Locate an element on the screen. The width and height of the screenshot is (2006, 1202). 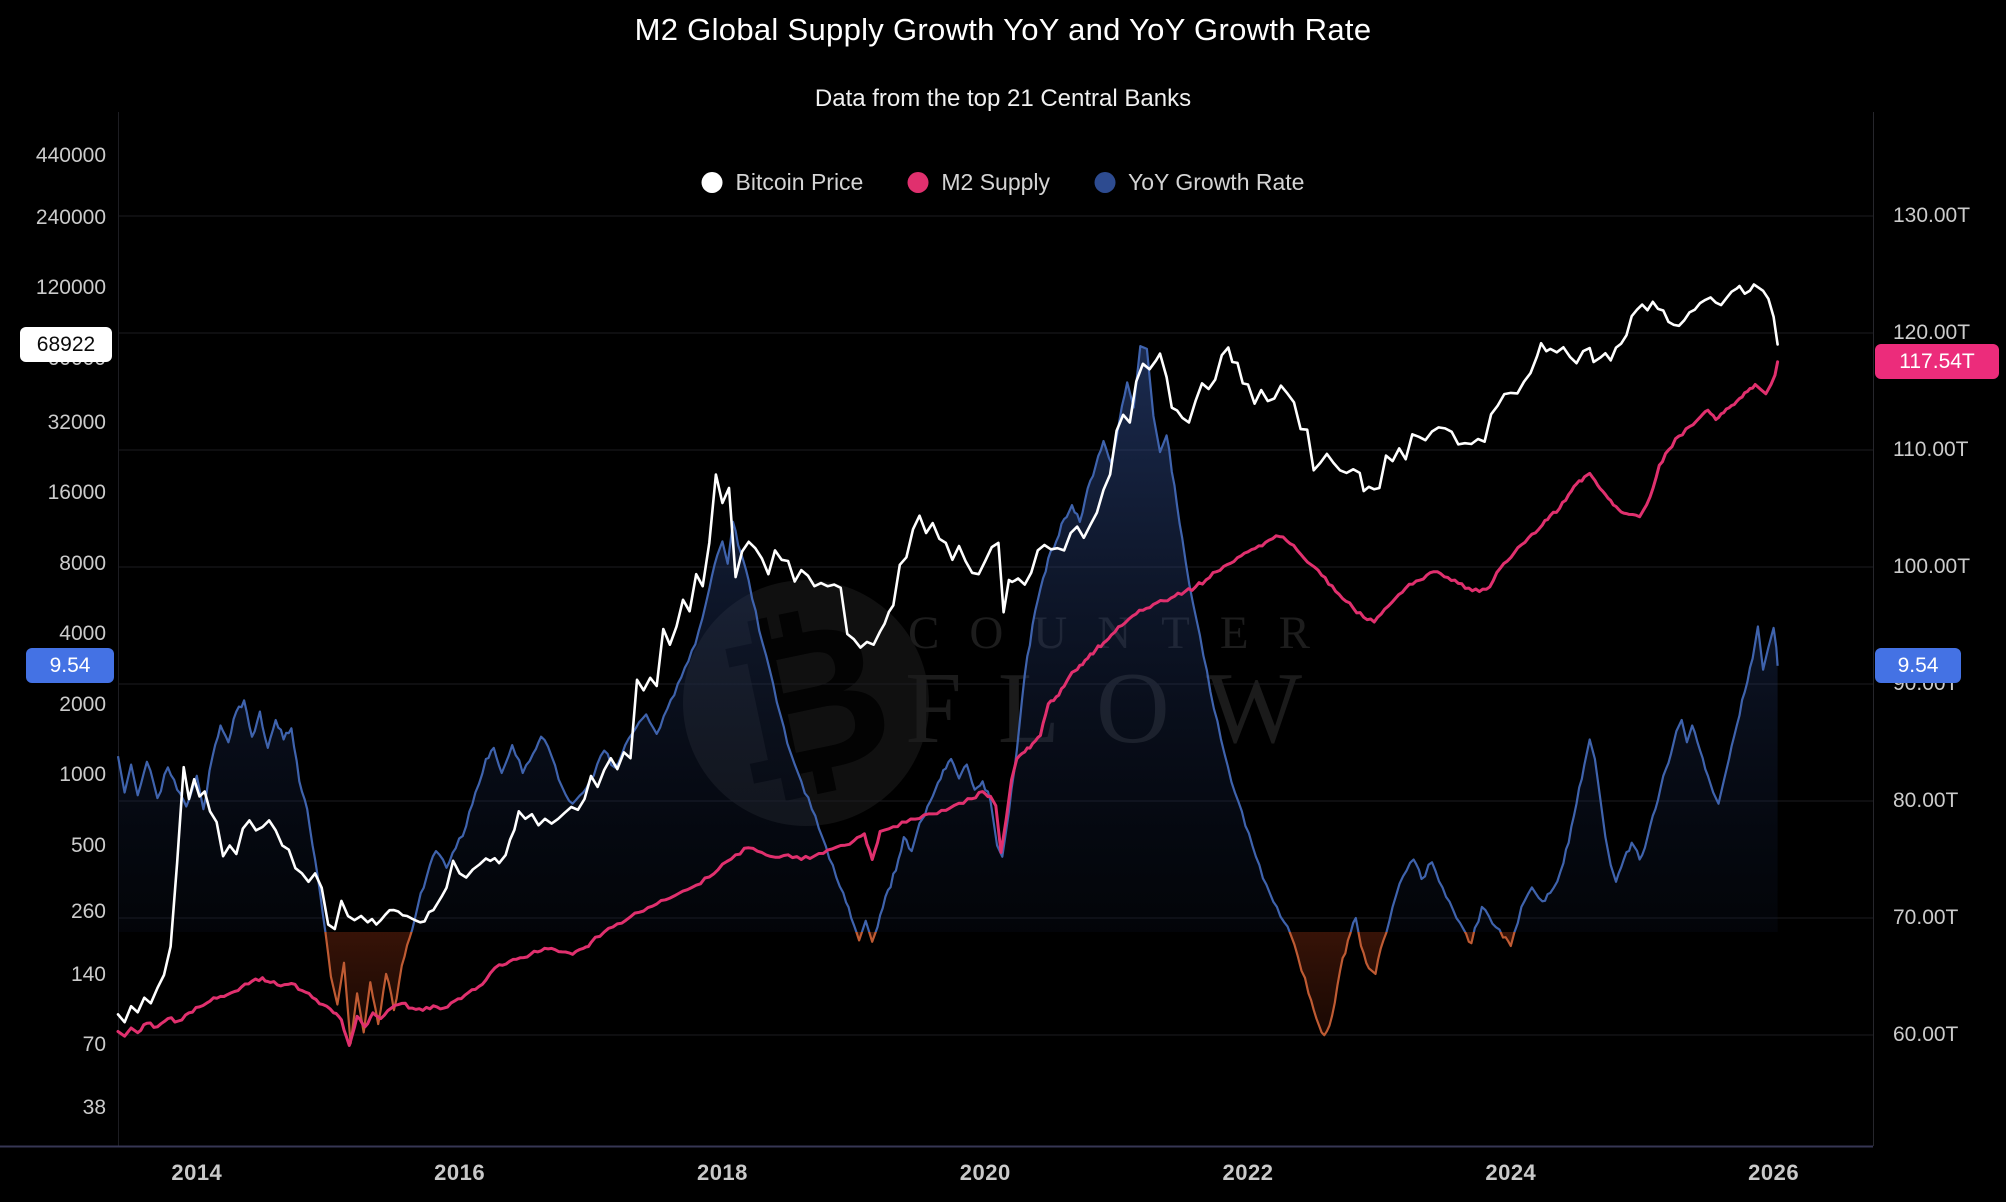
chart-subtitle: Data from the top 21 Central Banks is located at coordinates (1003, 98).